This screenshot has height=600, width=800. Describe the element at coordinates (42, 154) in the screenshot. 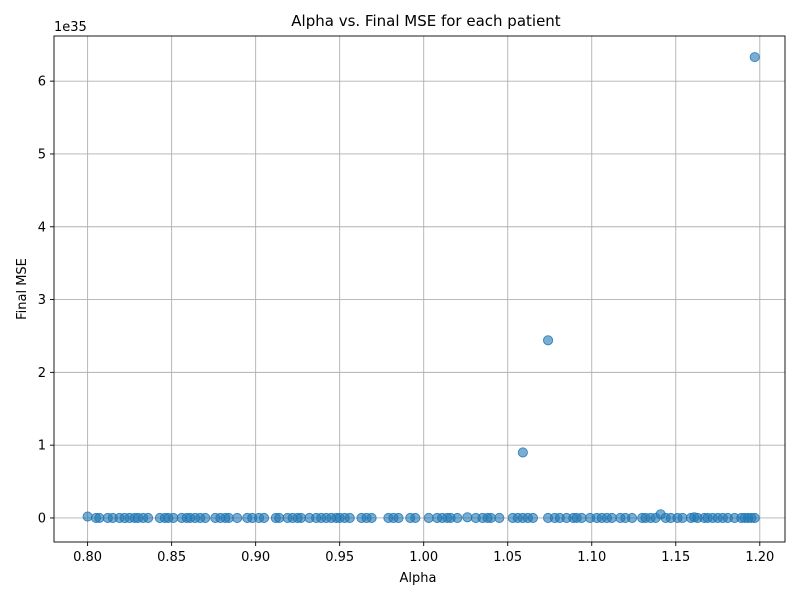

I see `y-tick-label: 5` at that location.